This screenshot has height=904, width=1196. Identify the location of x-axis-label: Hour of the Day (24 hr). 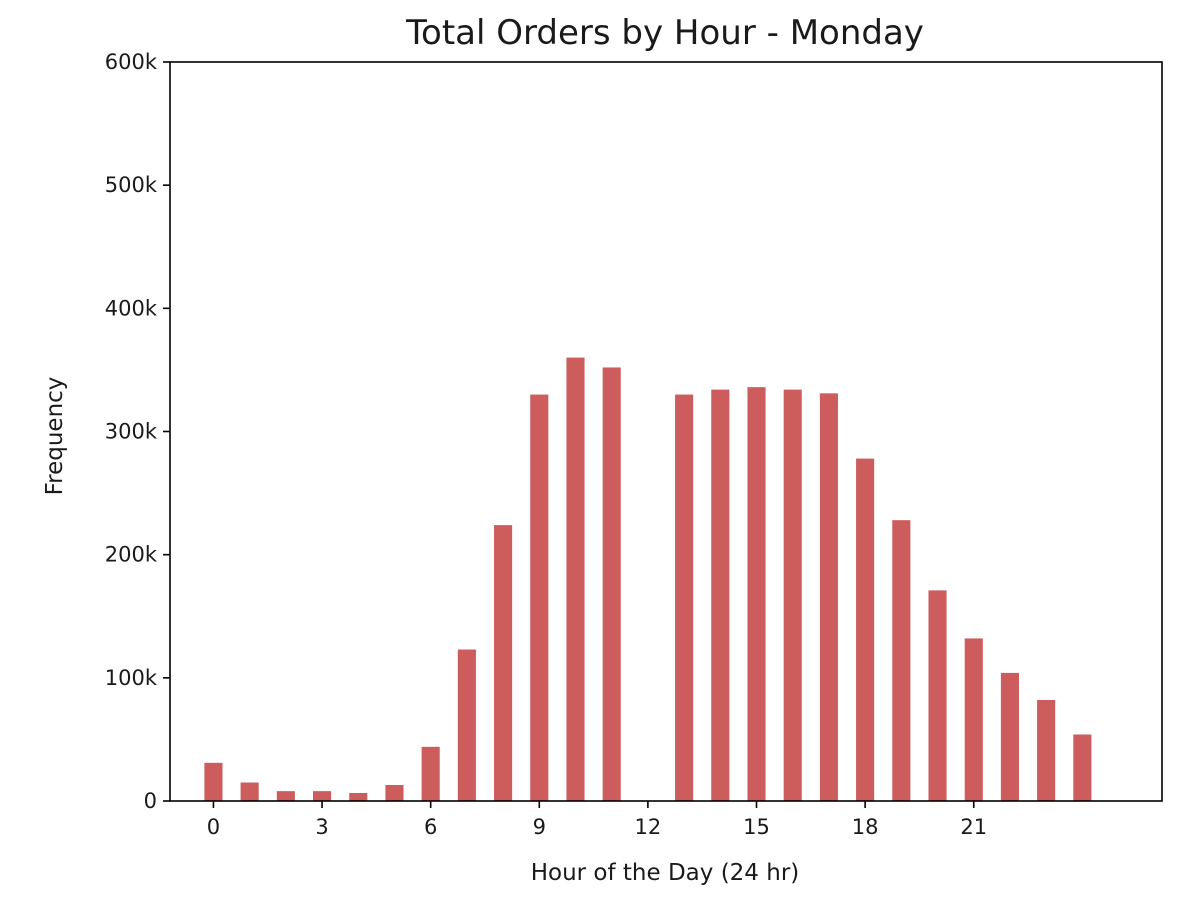
(665, 873).